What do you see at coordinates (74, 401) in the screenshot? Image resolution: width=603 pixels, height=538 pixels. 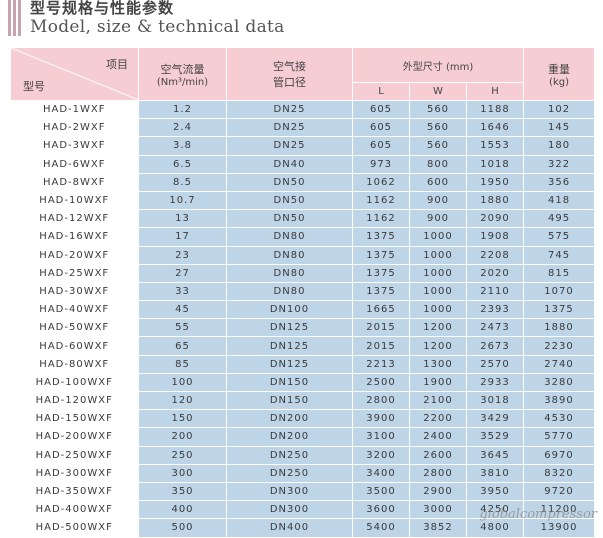 I see `cell-model: HAD-120WXF` at bounding box center [74, 401].